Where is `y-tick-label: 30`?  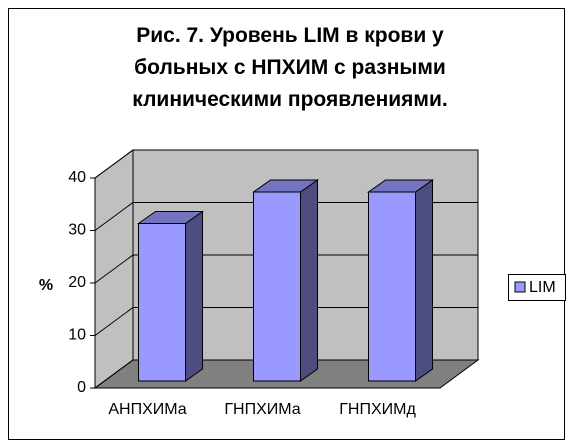 y-tick-label: 30 is located at coordinates (77, 230).